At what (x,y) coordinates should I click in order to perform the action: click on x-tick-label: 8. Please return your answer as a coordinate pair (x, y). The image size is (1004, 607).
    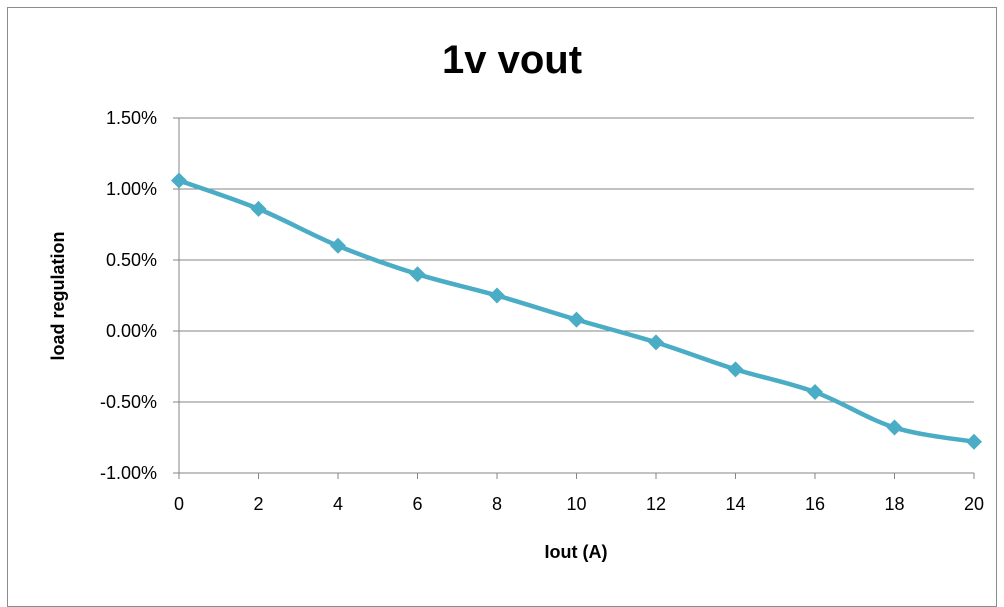
    Looking at the image, I should click on (497, 504).